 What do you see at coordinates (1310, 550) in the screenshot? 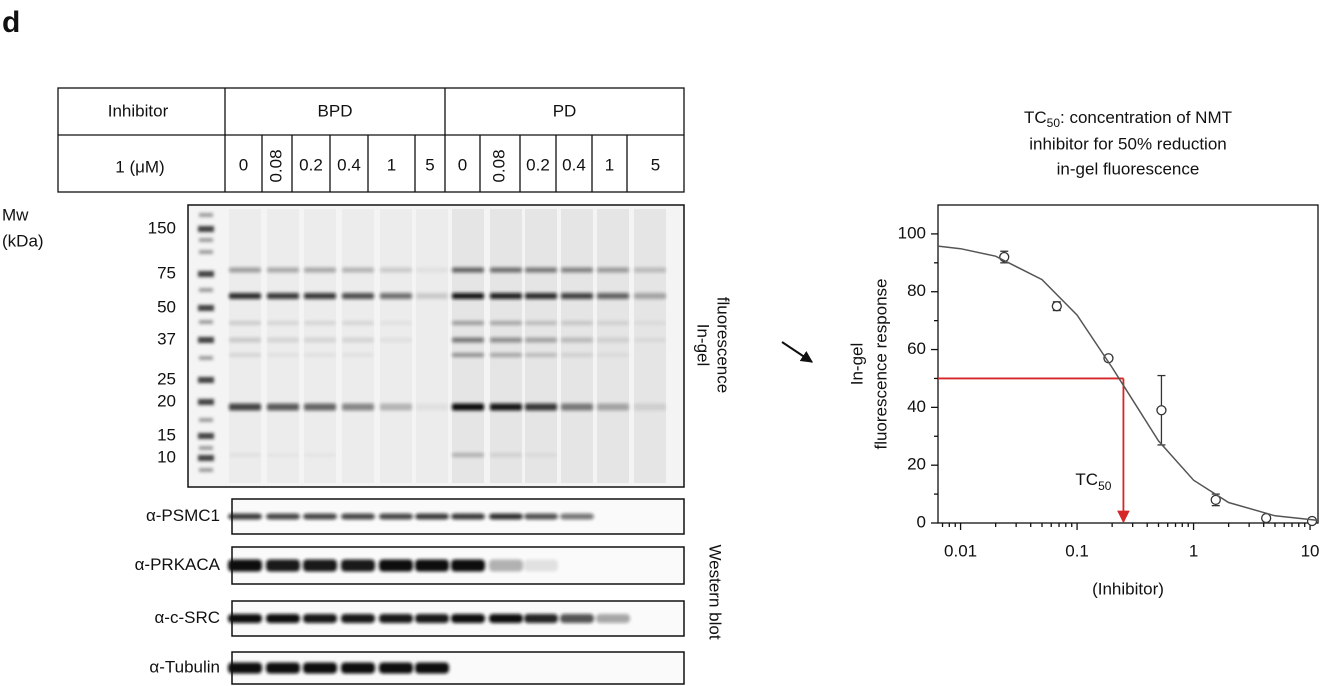
I see `x-tick-label: 10` at bounding box center [1310, 550].